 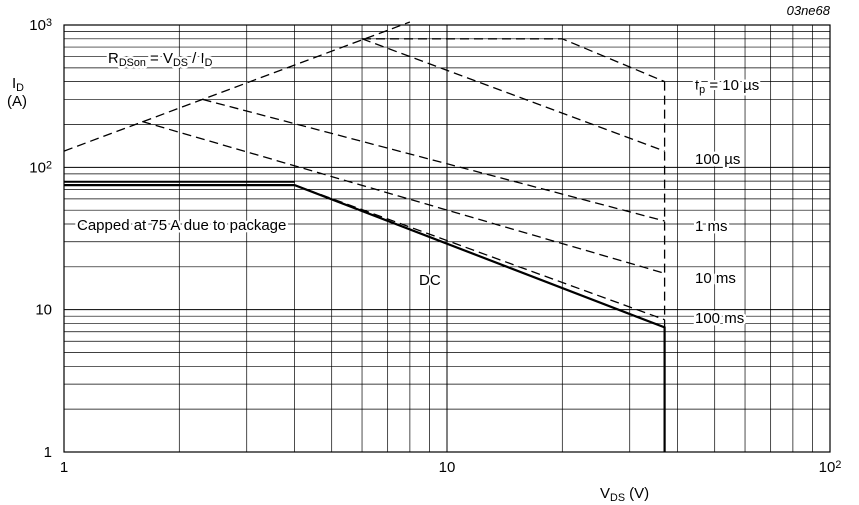 What do you see at coordinates (513, 95) in the screenshot?
I see `series-line-100-us` at bounding box center [513, 95].